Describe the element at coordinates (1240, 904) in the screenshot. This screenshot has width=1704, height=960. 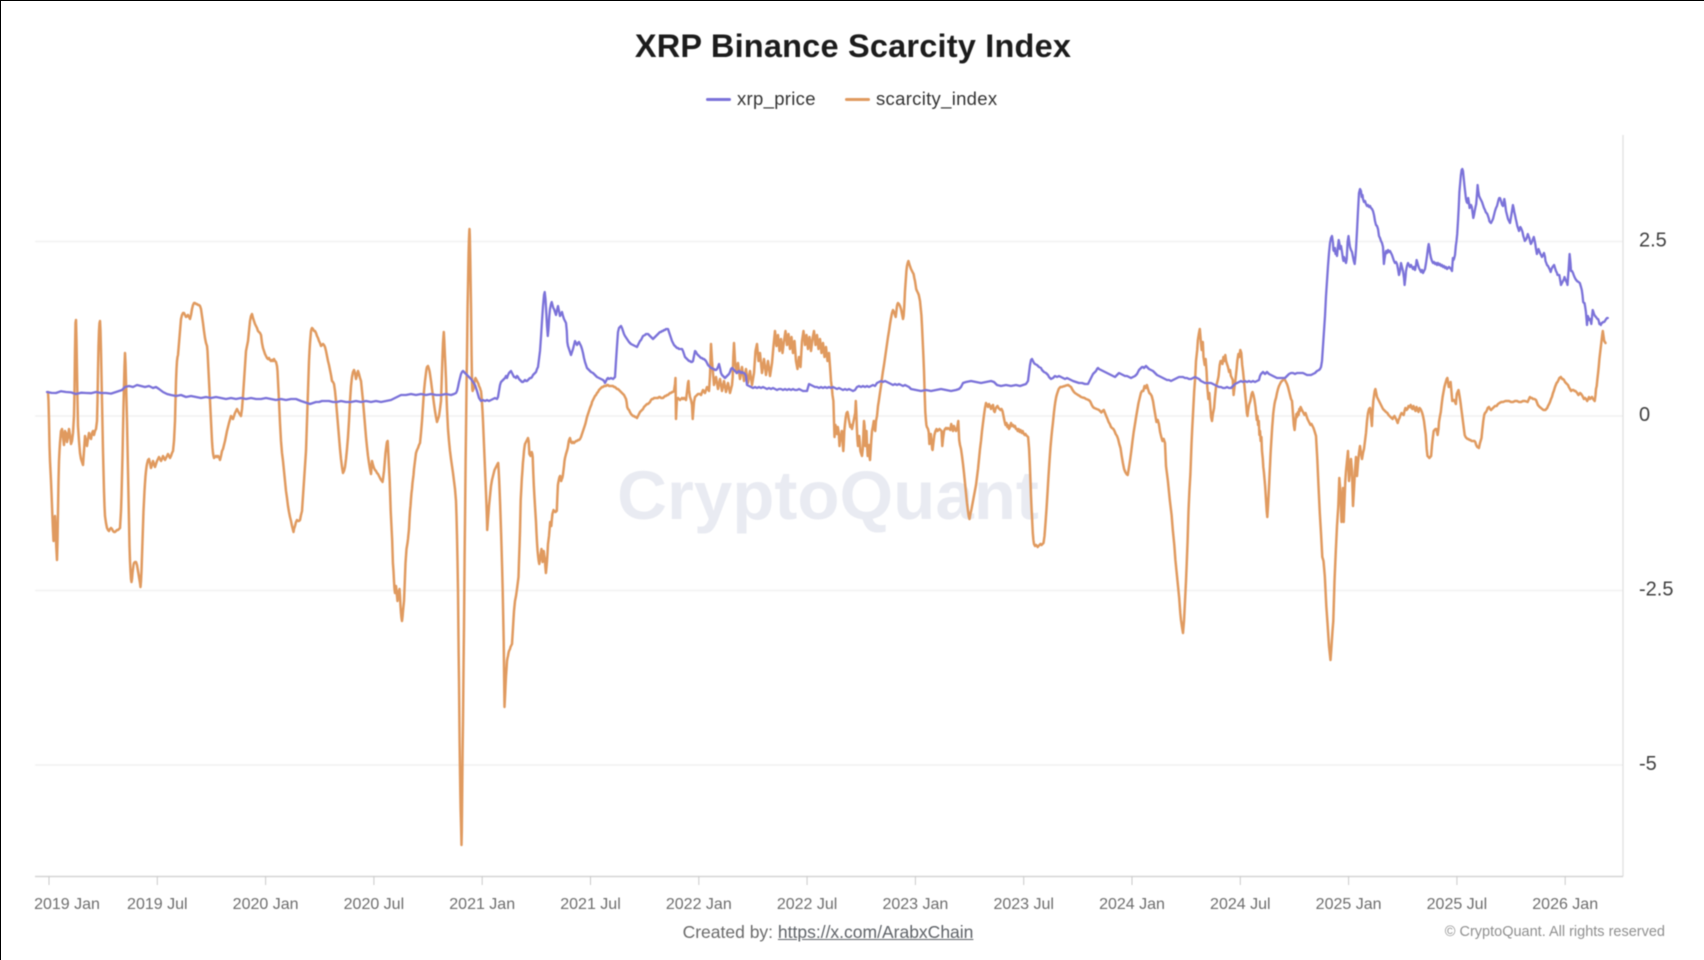
I see `svg-text: 2024 Jul` at that location.